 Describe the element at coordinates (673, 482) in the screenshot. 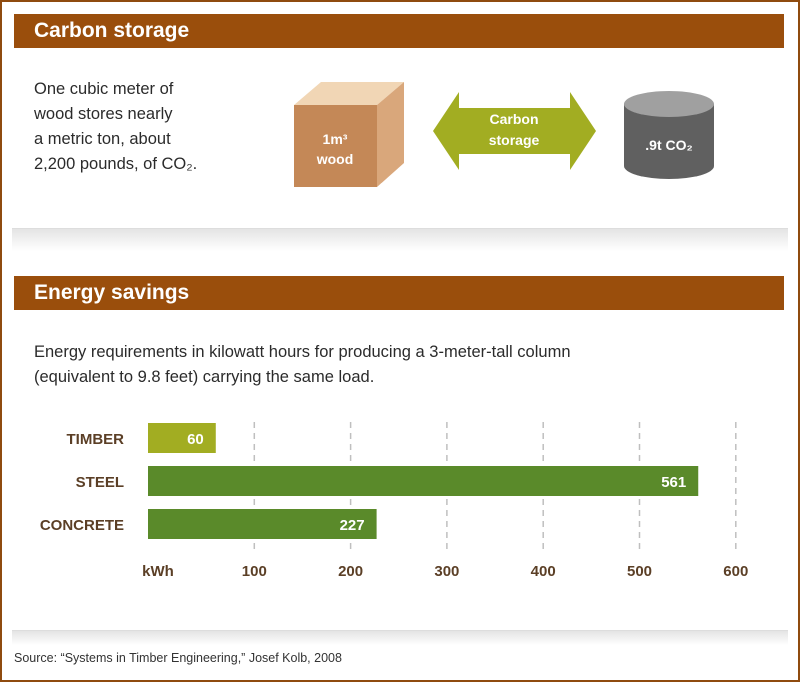

I see `data-label: 561` at that location.